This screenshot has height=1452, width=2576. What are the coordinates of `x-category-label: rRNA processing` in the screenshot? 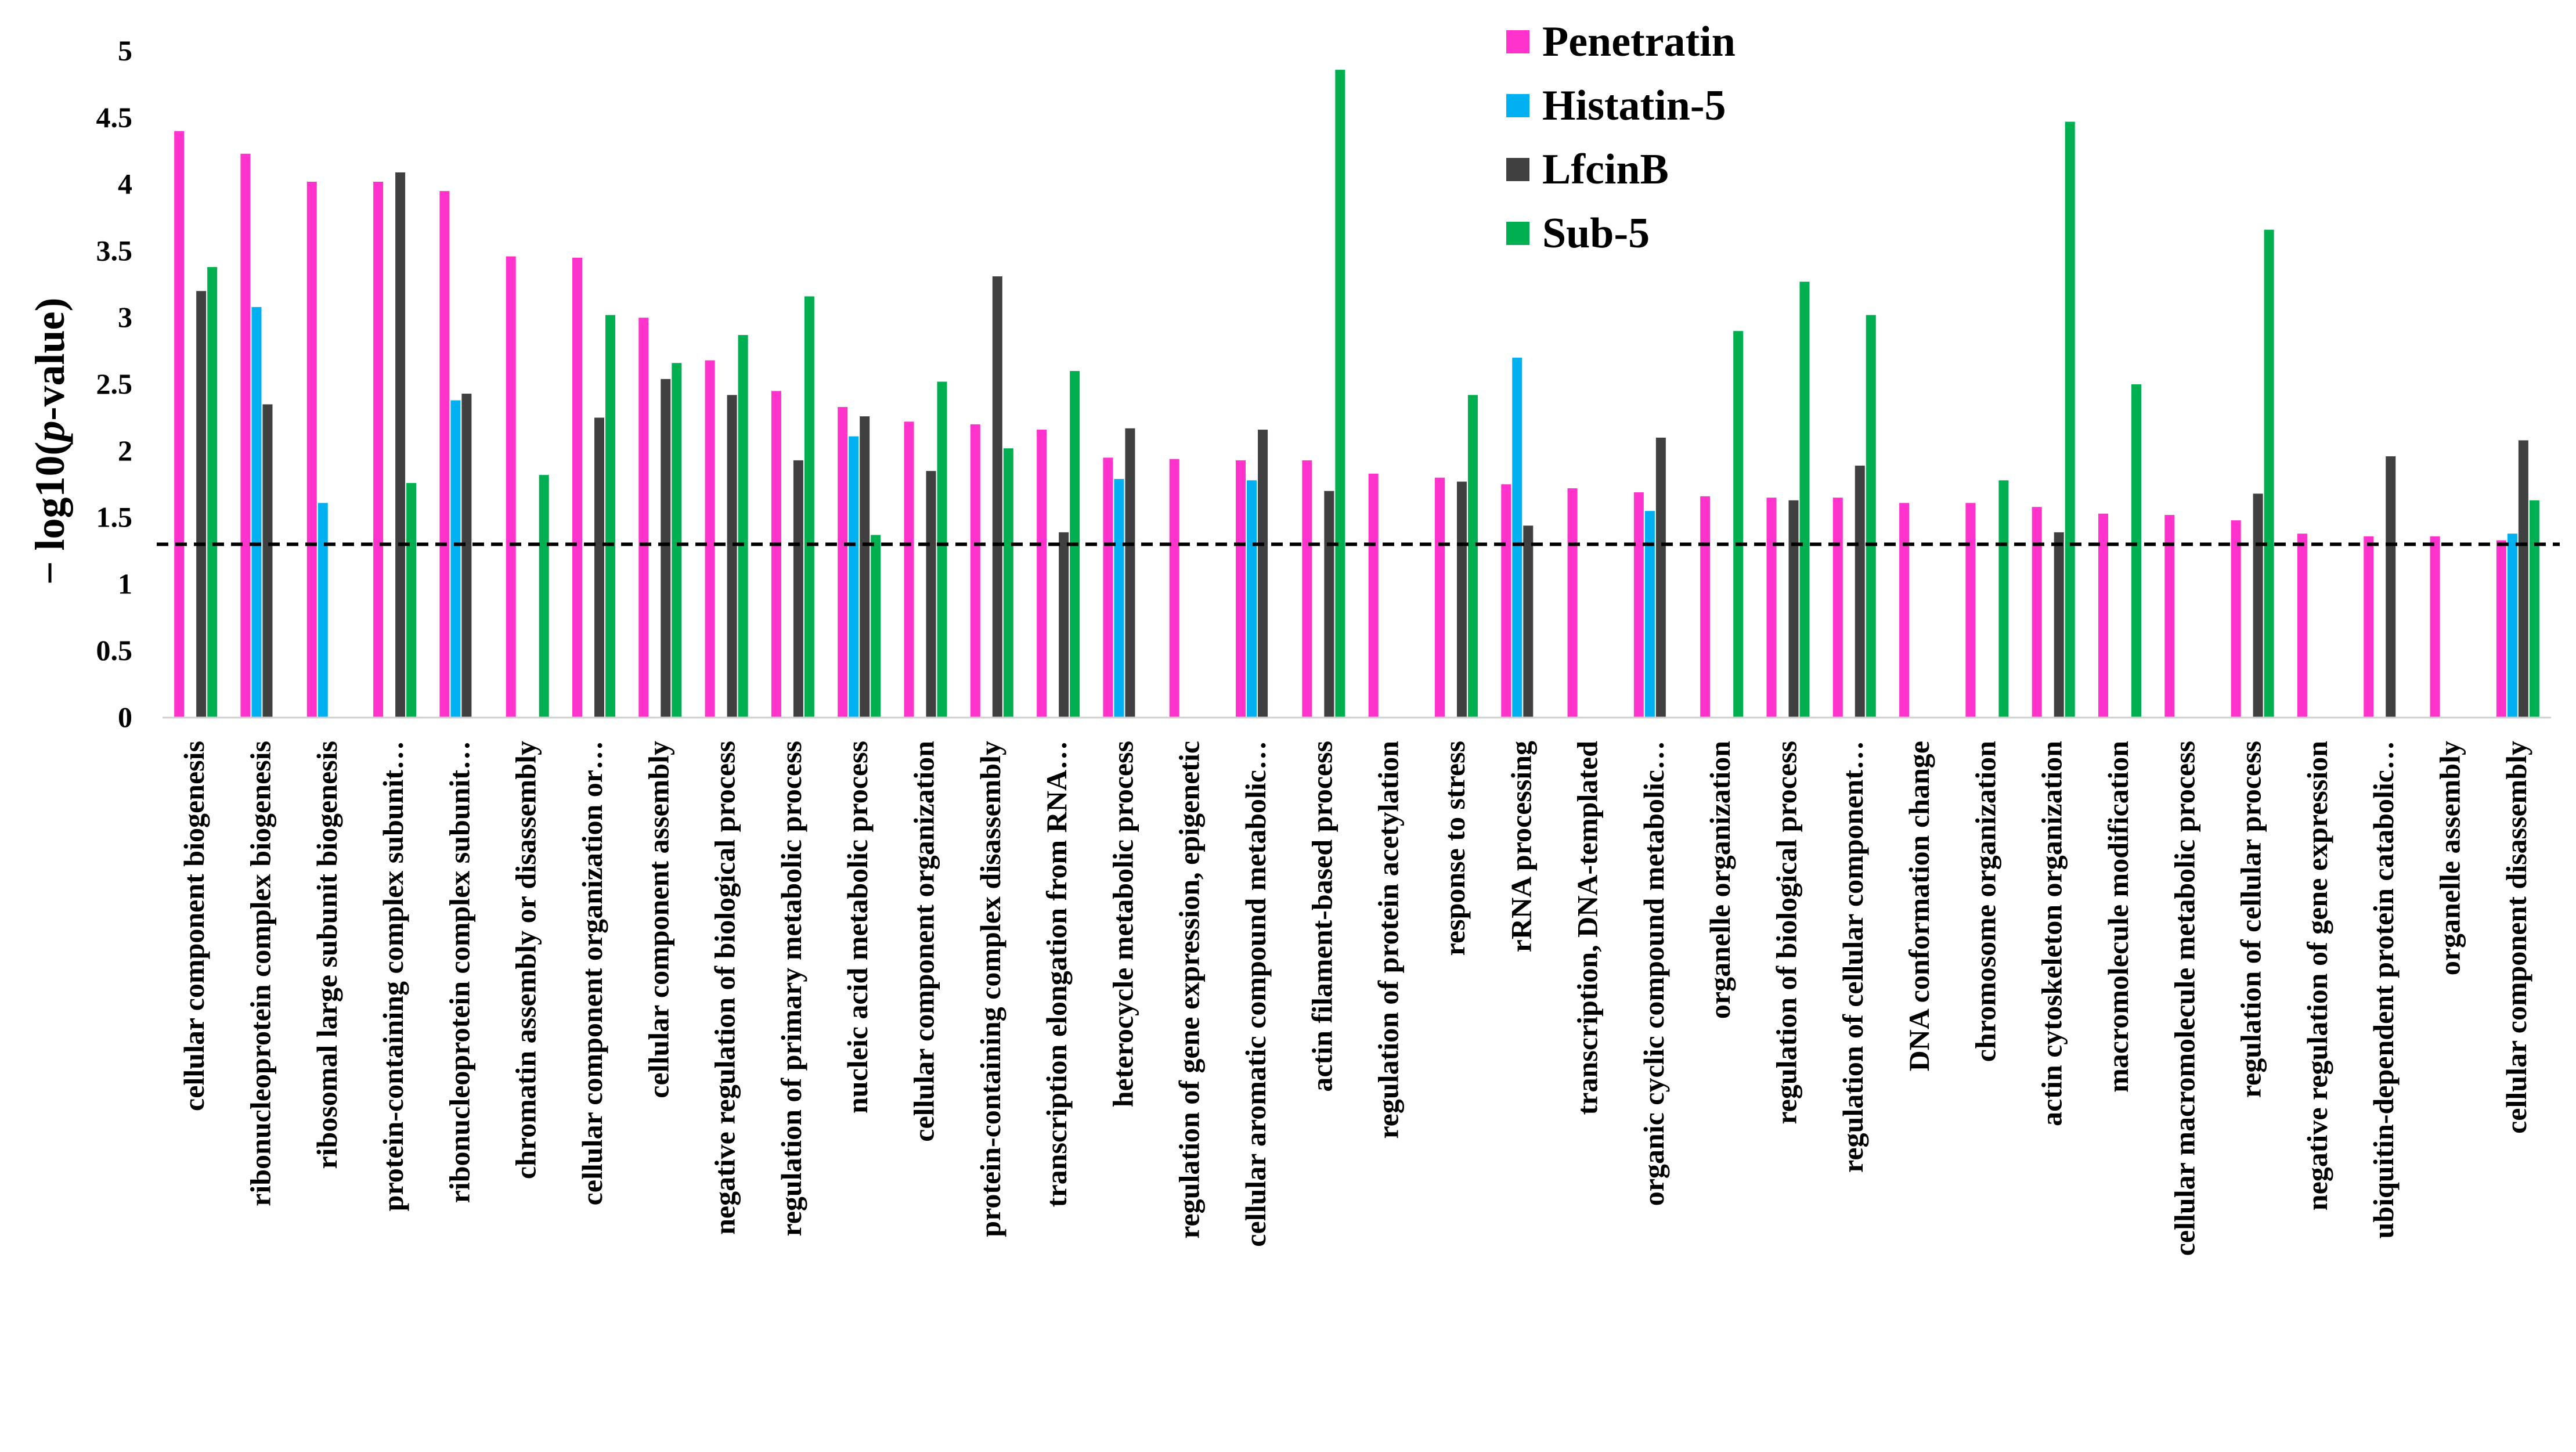 It's located at (1521, 846).